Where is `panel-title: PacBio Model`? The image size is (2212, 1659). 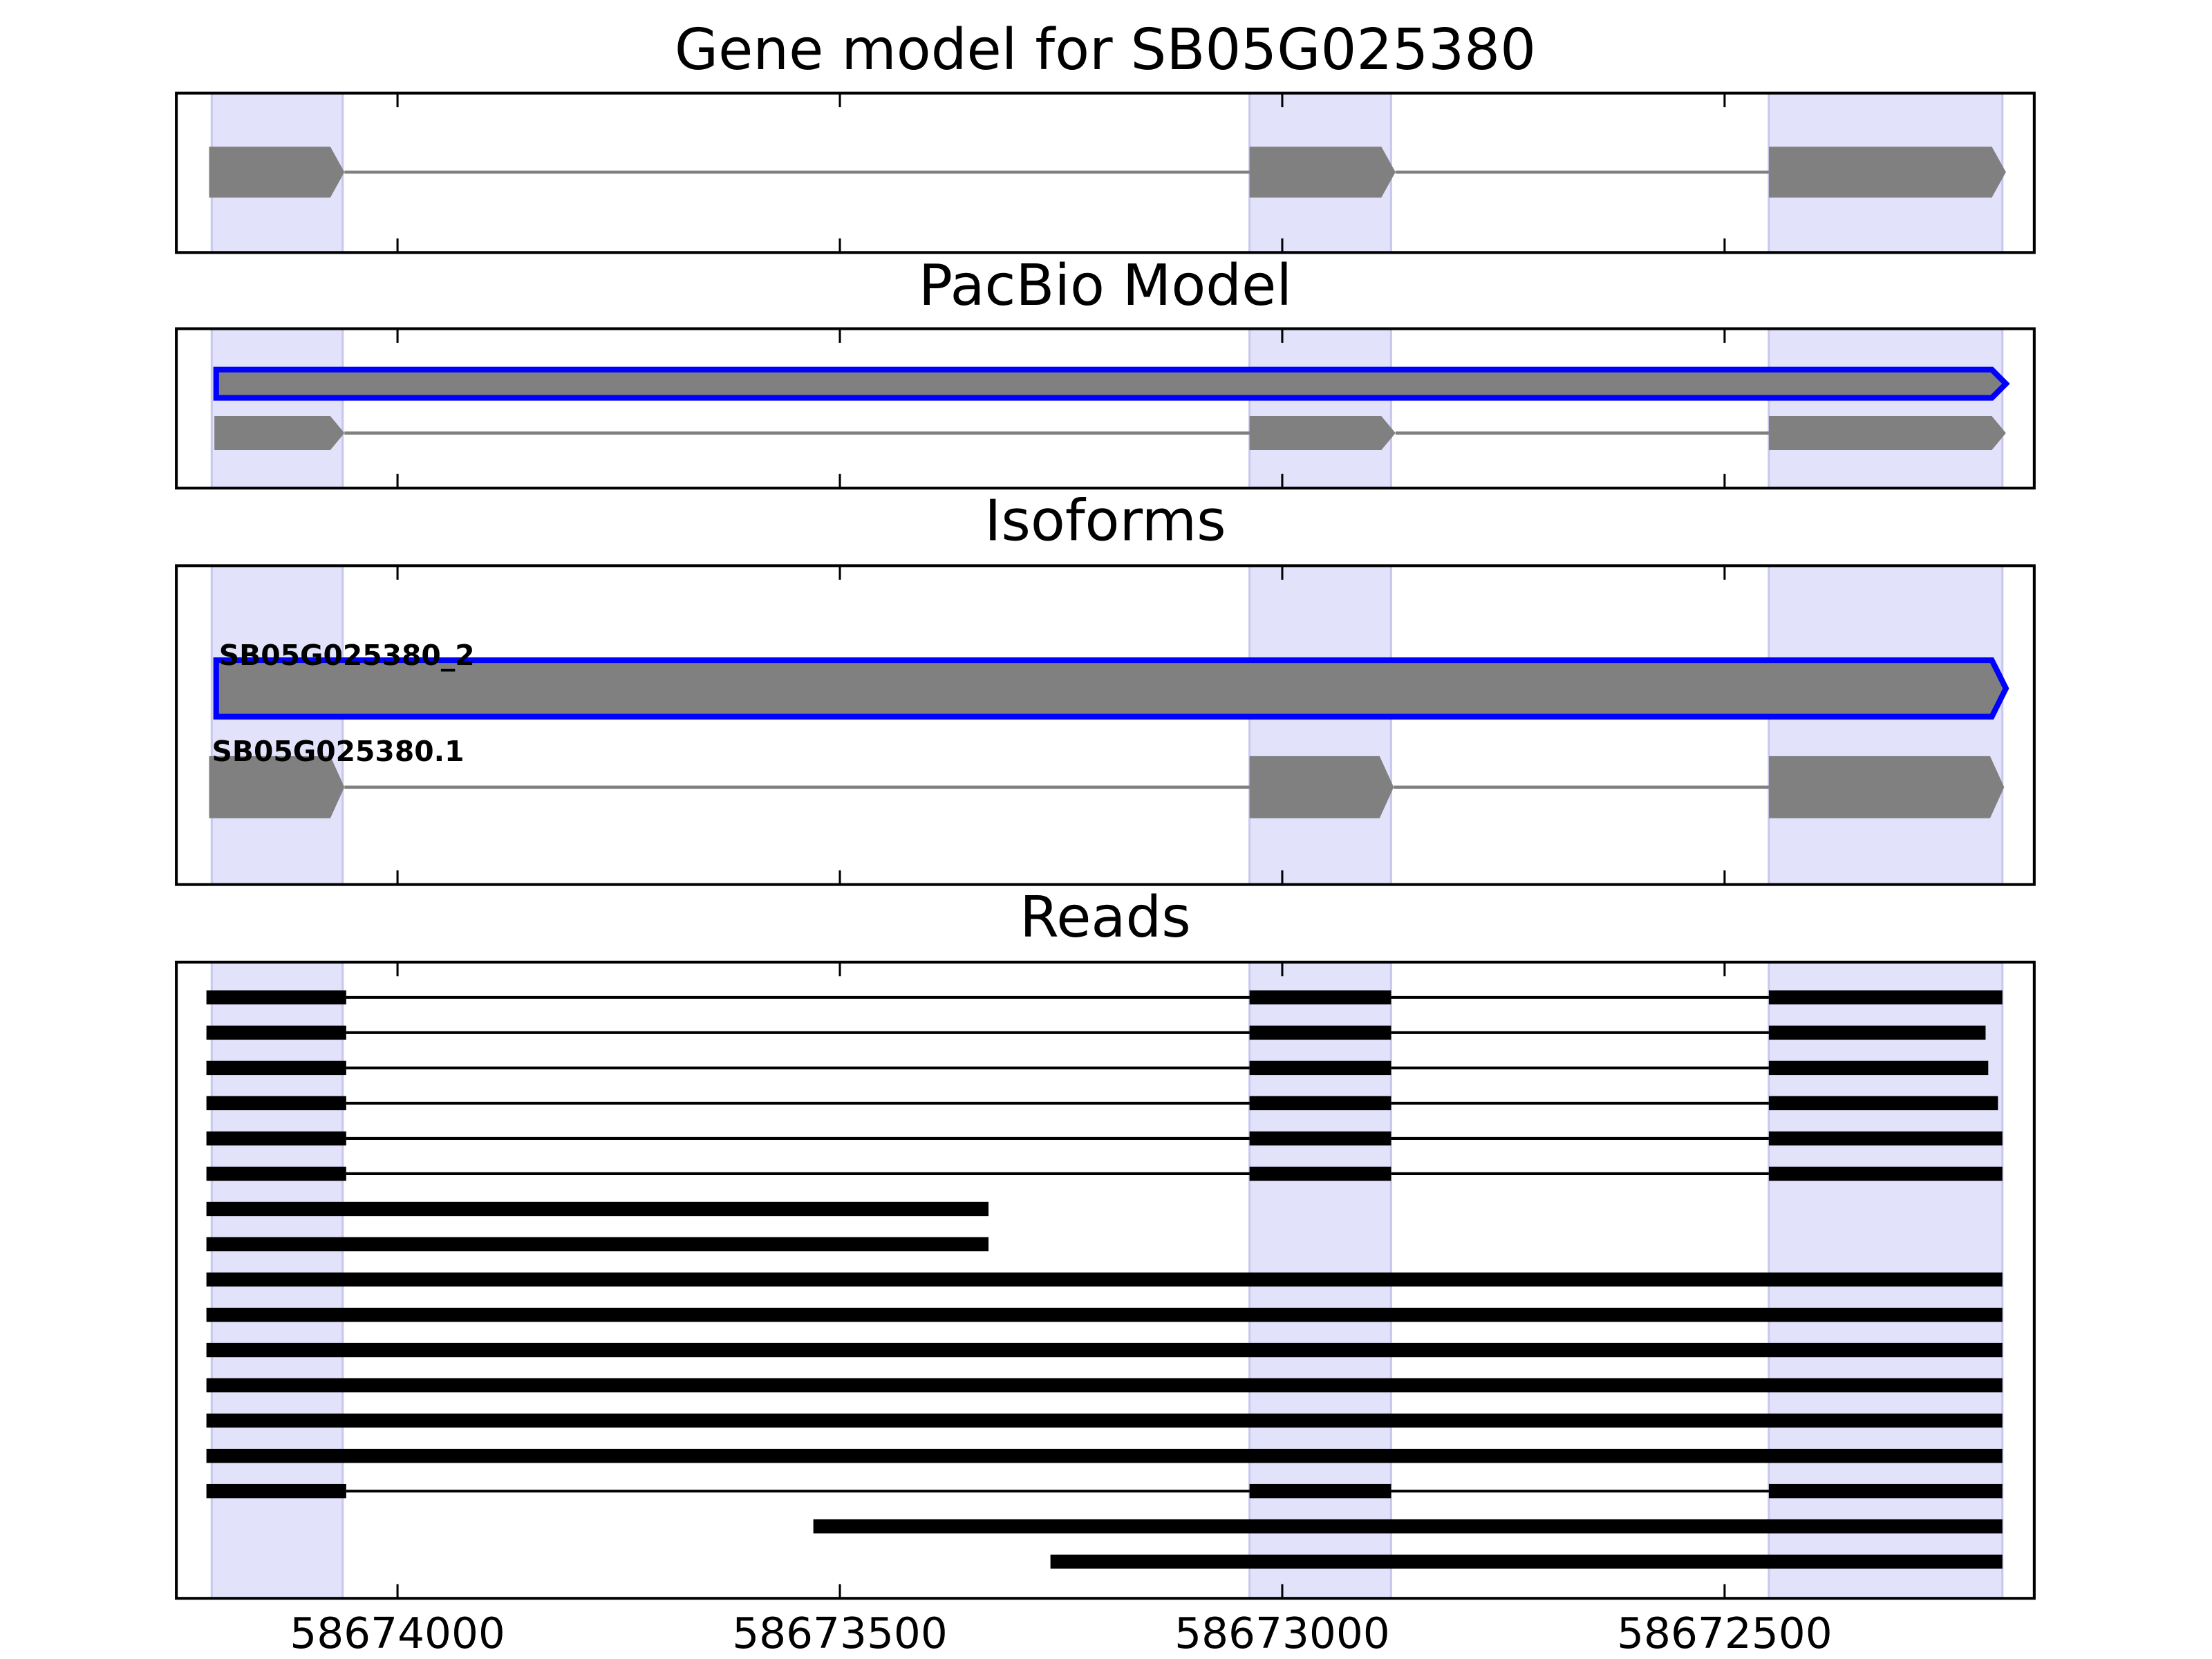 panel-title: PacBio Model is located at coordinates (1105, 286).